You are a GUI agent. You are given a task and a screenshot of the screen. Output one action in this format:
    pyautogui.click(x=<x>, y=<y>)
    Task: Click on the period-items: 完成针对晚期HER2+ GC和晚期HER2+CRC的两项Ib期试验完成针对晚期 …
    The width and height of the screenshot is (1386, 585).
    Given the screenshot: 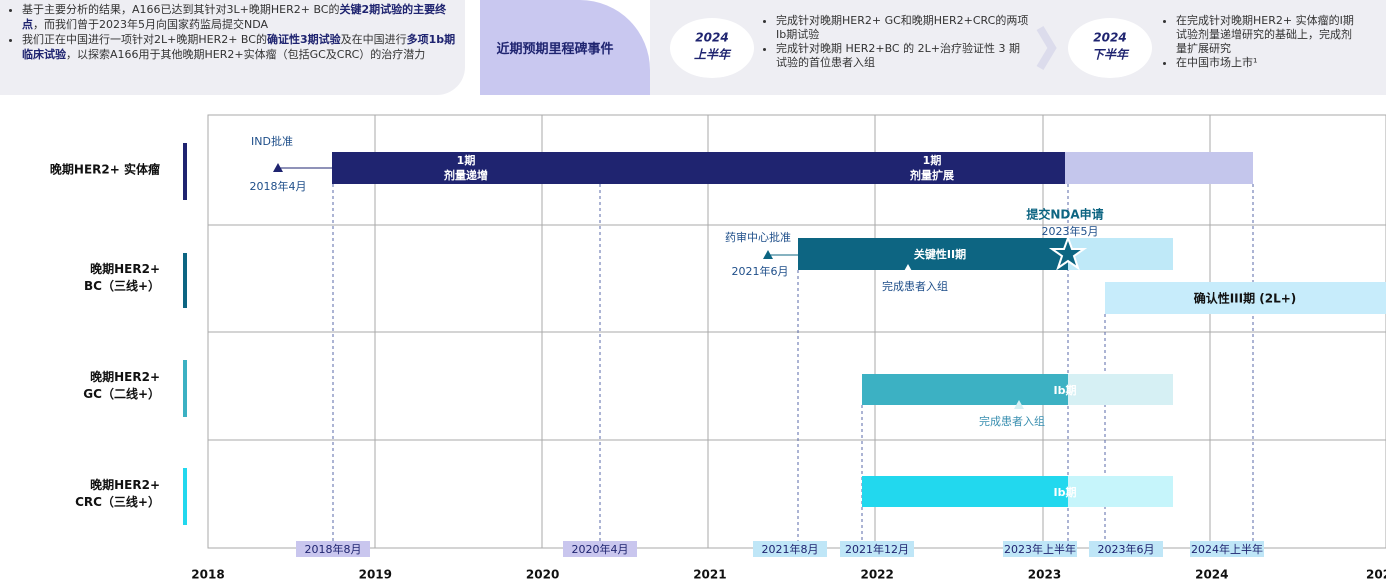 What is the action you would take?
    pyautogui.click(x=895, y=42)
    